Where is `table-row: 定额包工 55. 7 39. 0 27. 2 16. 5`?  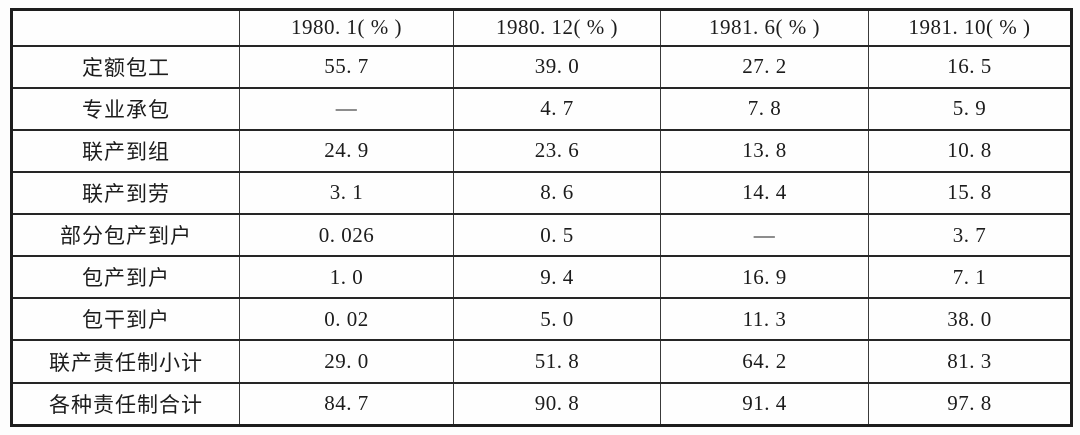 table-row: 定额包工 55. 7 39. 0 27. 2 16. 5 is located at coordinates (541, 66).